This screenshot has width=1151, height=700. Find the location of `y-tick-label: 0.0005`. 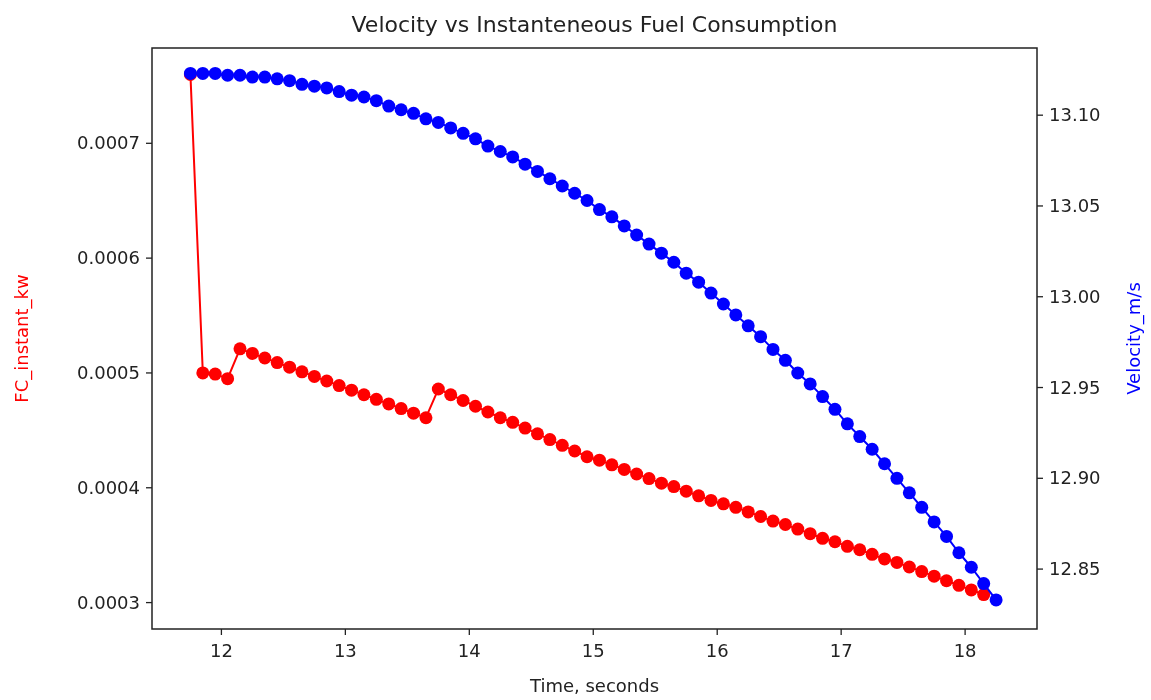

y-tick-label: 0.0005 is located at coordinates (108, 372).